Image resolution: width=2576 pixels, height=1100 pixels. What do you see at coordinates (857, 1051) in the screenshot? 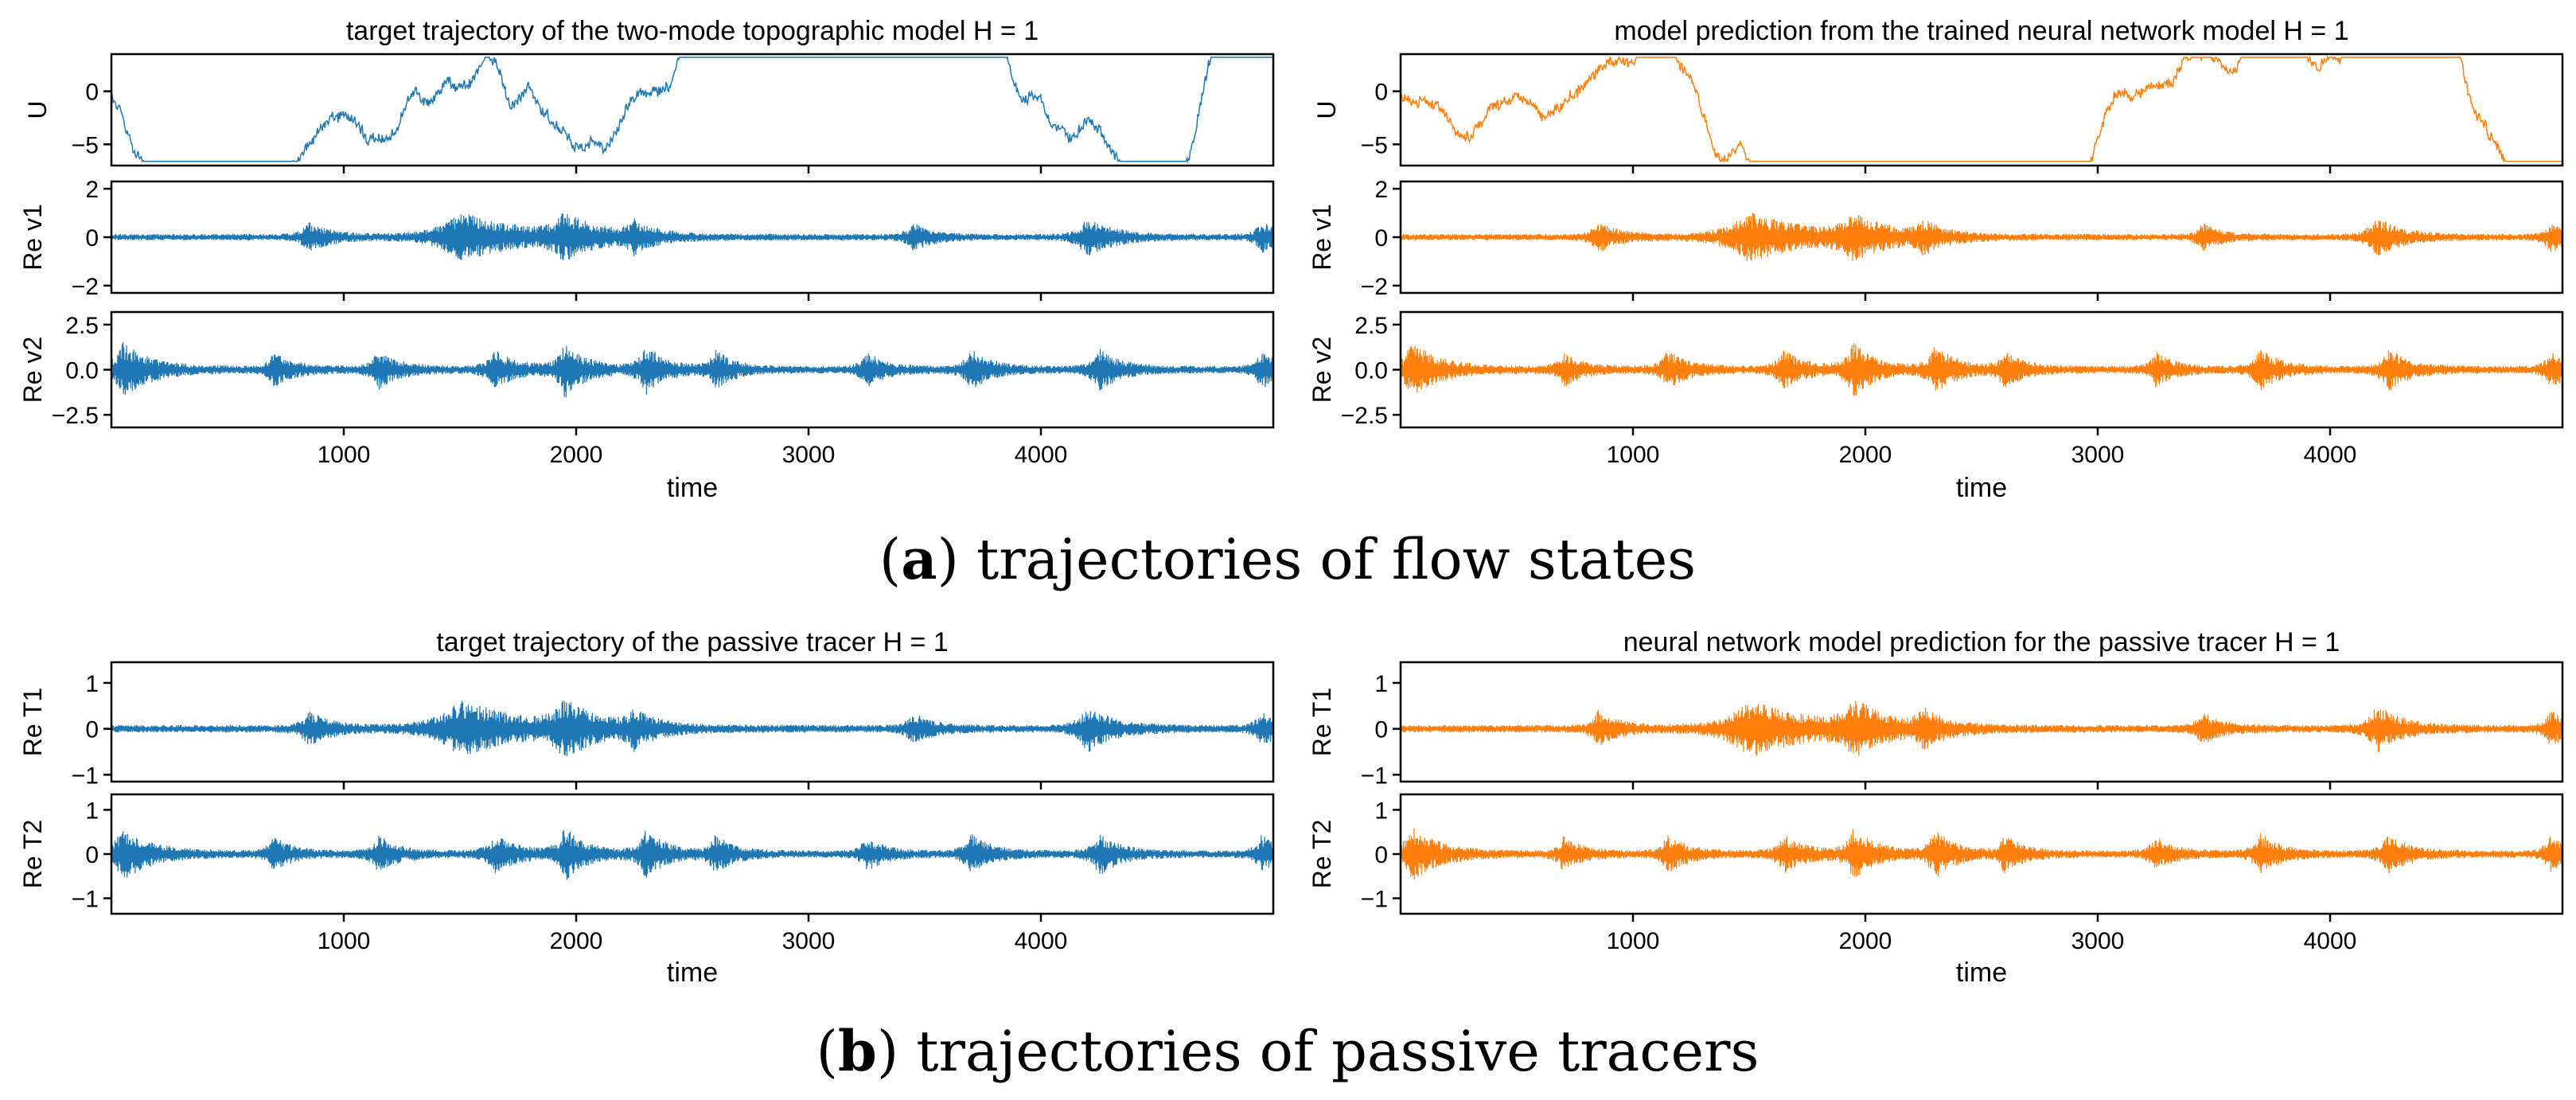
I see `caption-b-letter: b` at bounding box center [857, 1051].